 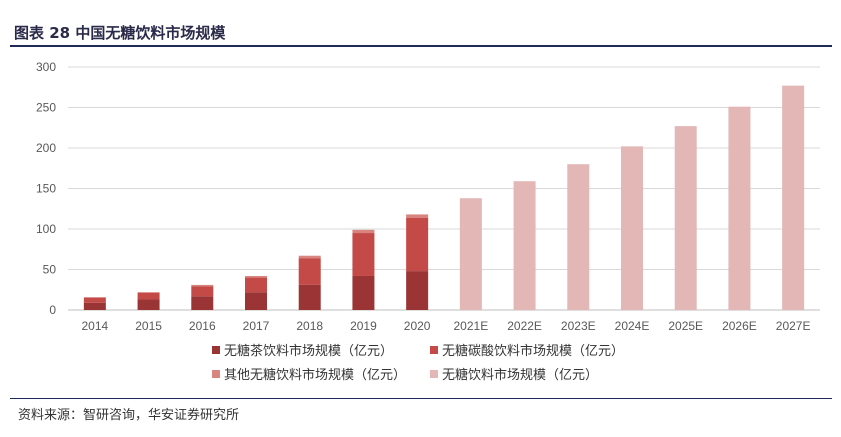 What do you see at coordinates (421, 398) in the screenshot?
I see `footer-rule` at bounding box center [421, 398].